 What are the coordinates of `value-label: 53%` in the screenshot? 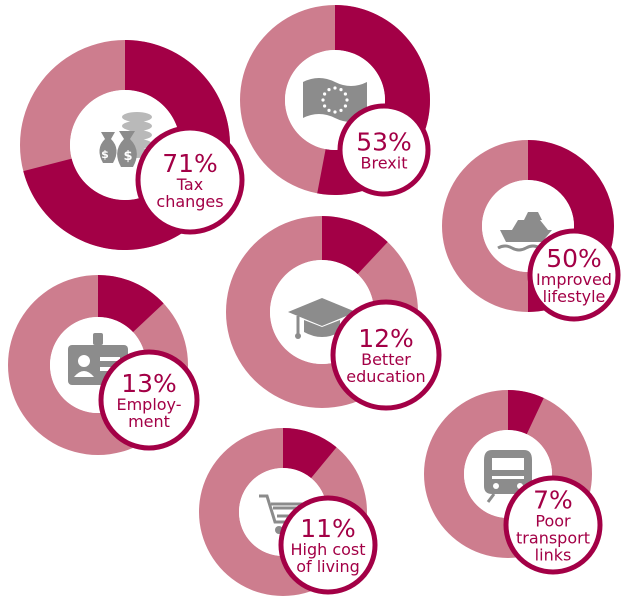 It's located at (384, 142).